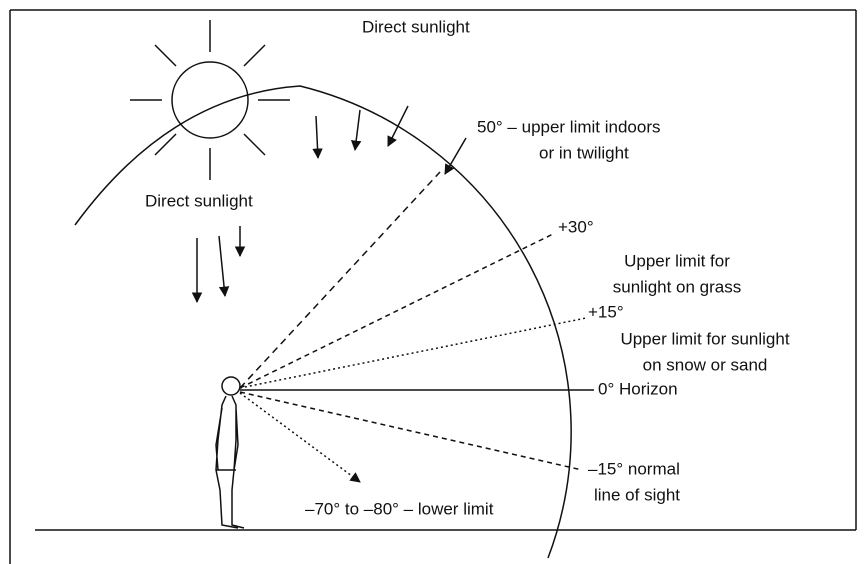 This screenshot has height=564, width=864. I want to click on sun, so click(210, 100).